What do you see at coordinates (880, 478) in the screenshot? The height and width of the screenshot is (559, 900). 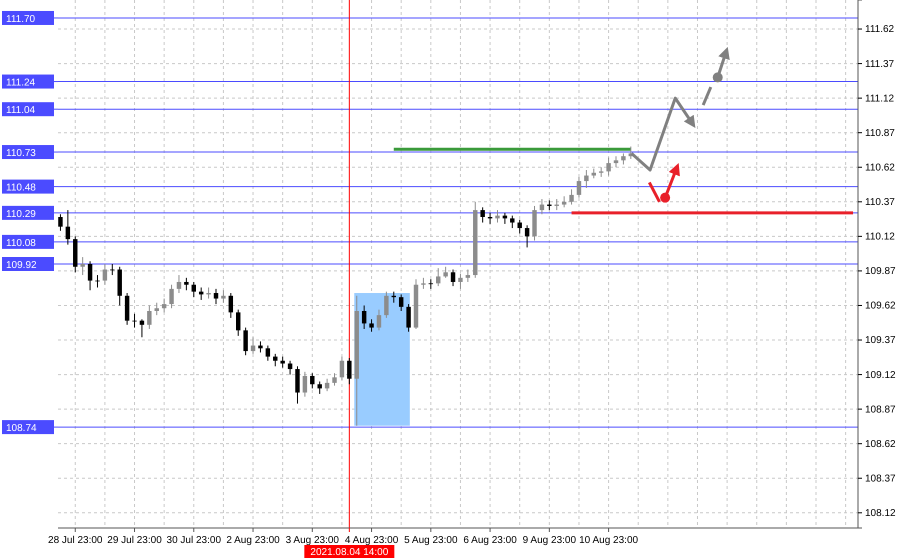 I see `y-tick-label: 108.37` at bounding box center [880, 478].